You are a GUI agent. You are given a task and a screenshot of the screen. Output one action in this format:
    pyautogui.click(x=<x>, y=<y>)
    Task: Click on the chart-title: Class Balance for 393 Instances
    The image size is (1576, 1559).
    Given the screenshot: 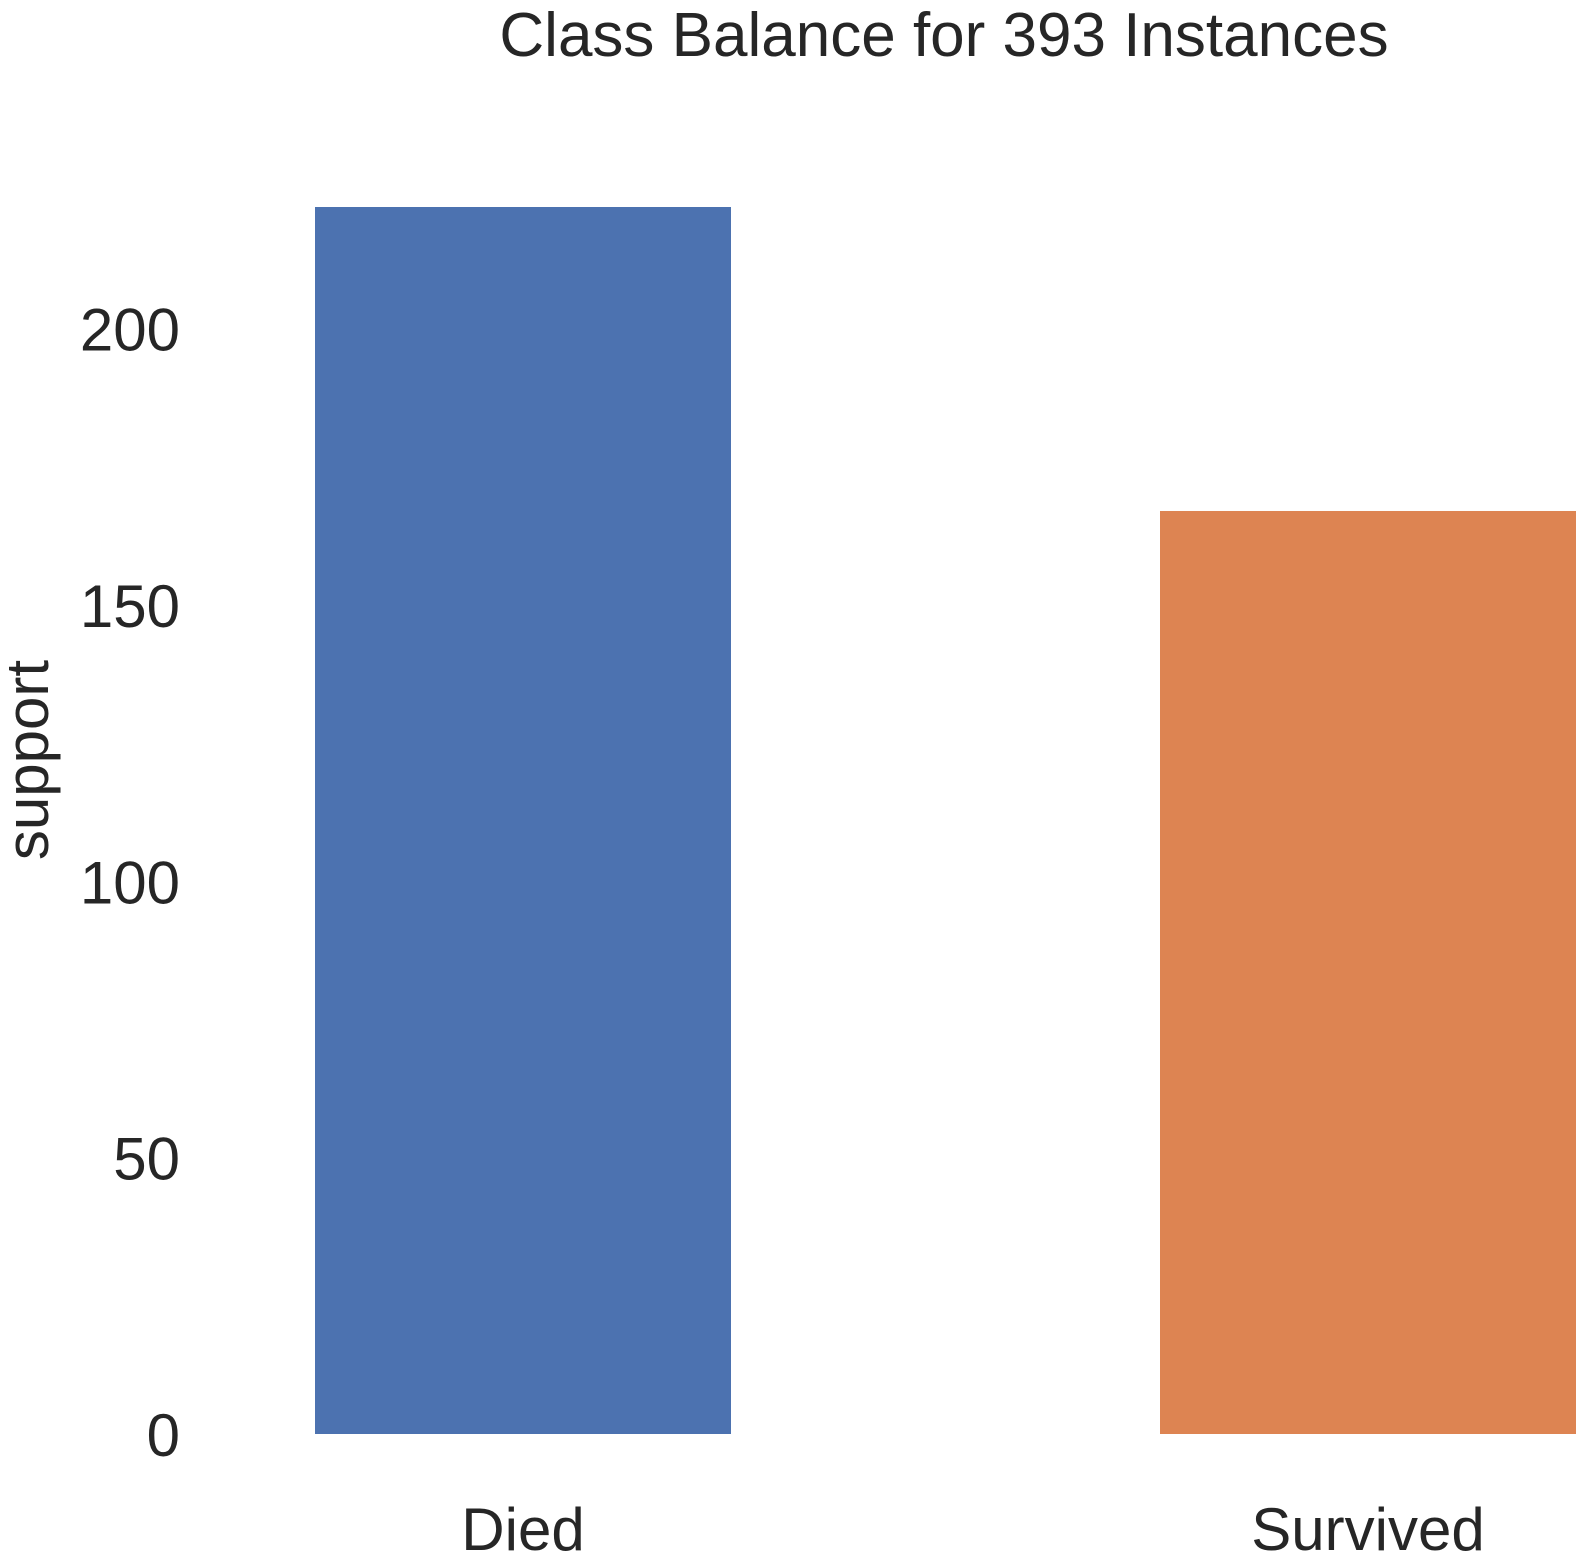 What is the action you would take?
    pyautogui.click(x=943, y=35)
    